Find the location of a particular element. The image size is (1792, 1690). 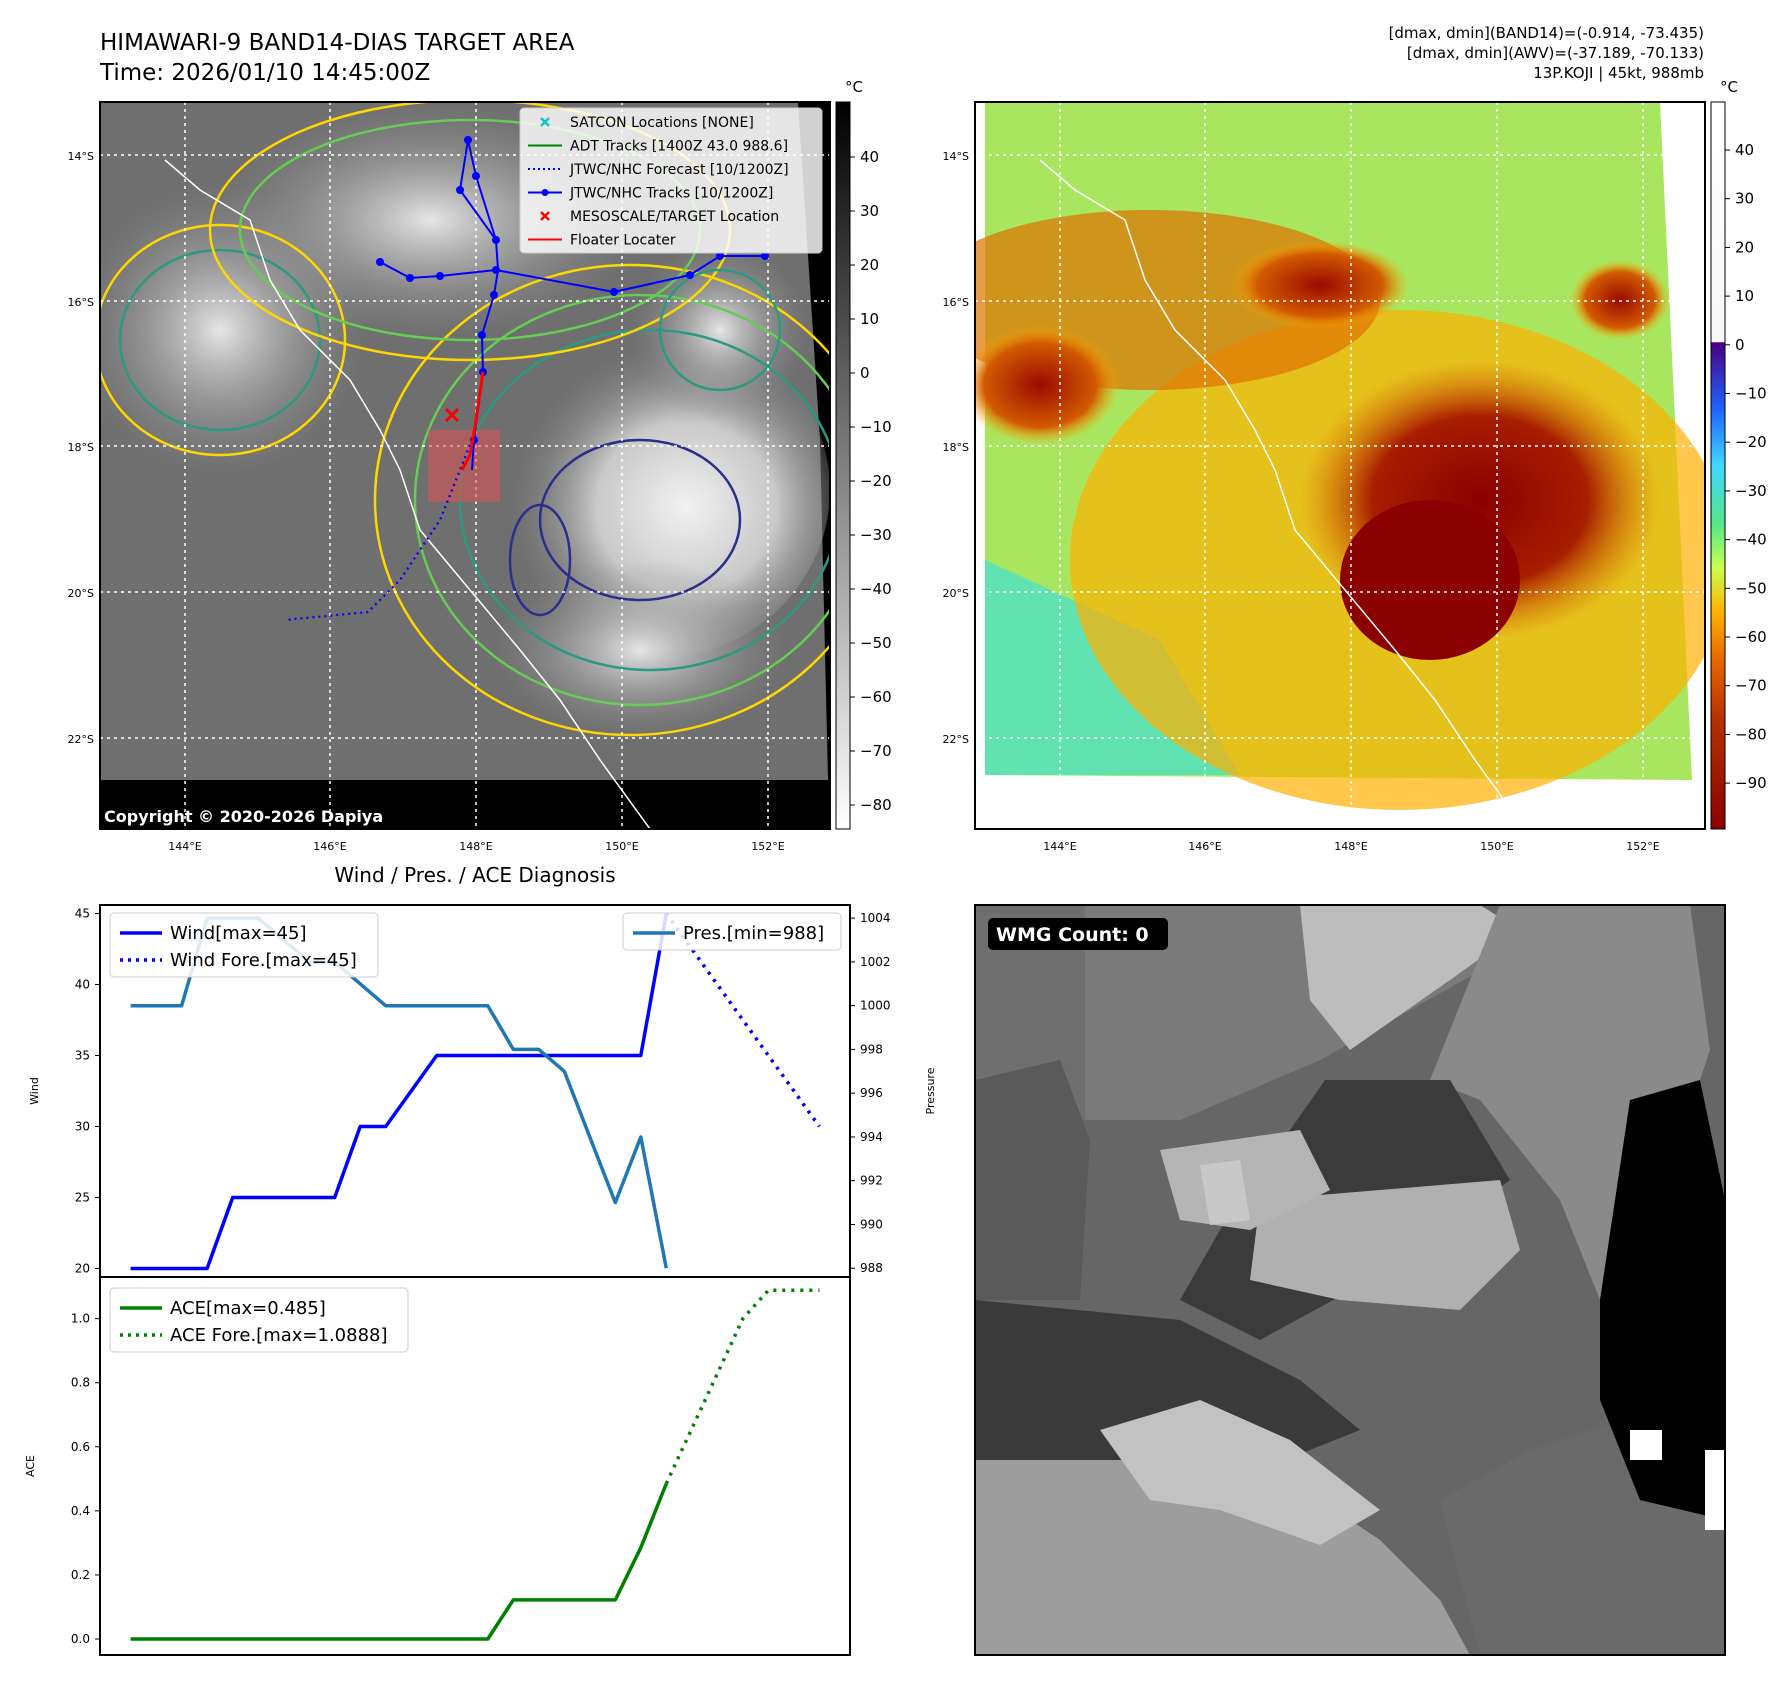

y2-tick-label: 996 is located at coordinates (871, 1093).